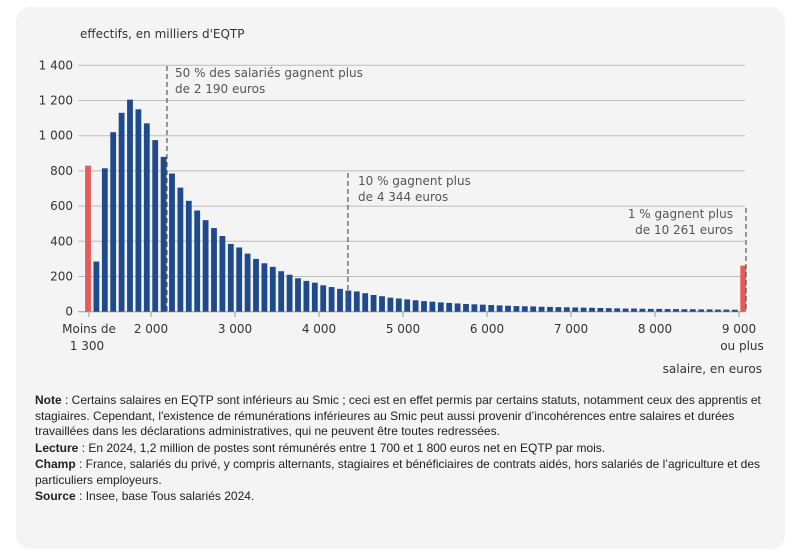 The image size is (803, 557). Describe the element at coordinates (162, 34) in the screenshot. I see `y-axis-label: effectifs, en milliers d'EQTP` at that location.